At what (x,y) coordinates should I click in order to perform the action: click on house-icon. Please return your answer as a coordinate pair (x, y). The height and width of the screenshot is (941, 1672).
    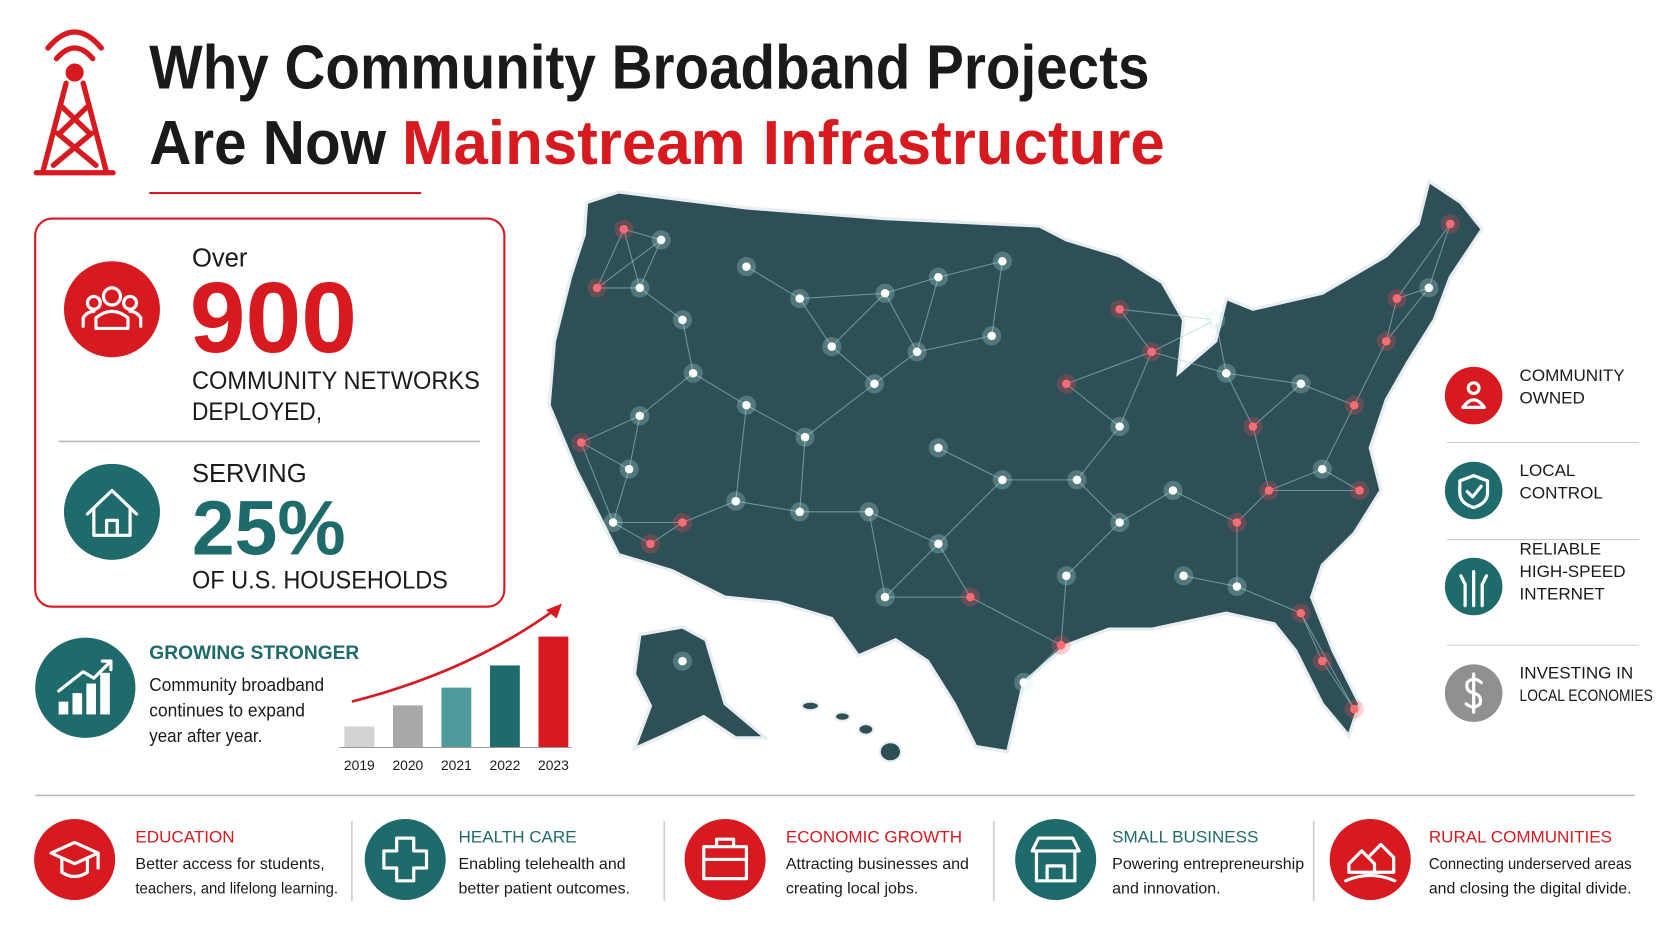
    Looking at the image, I should click on (111, 511).